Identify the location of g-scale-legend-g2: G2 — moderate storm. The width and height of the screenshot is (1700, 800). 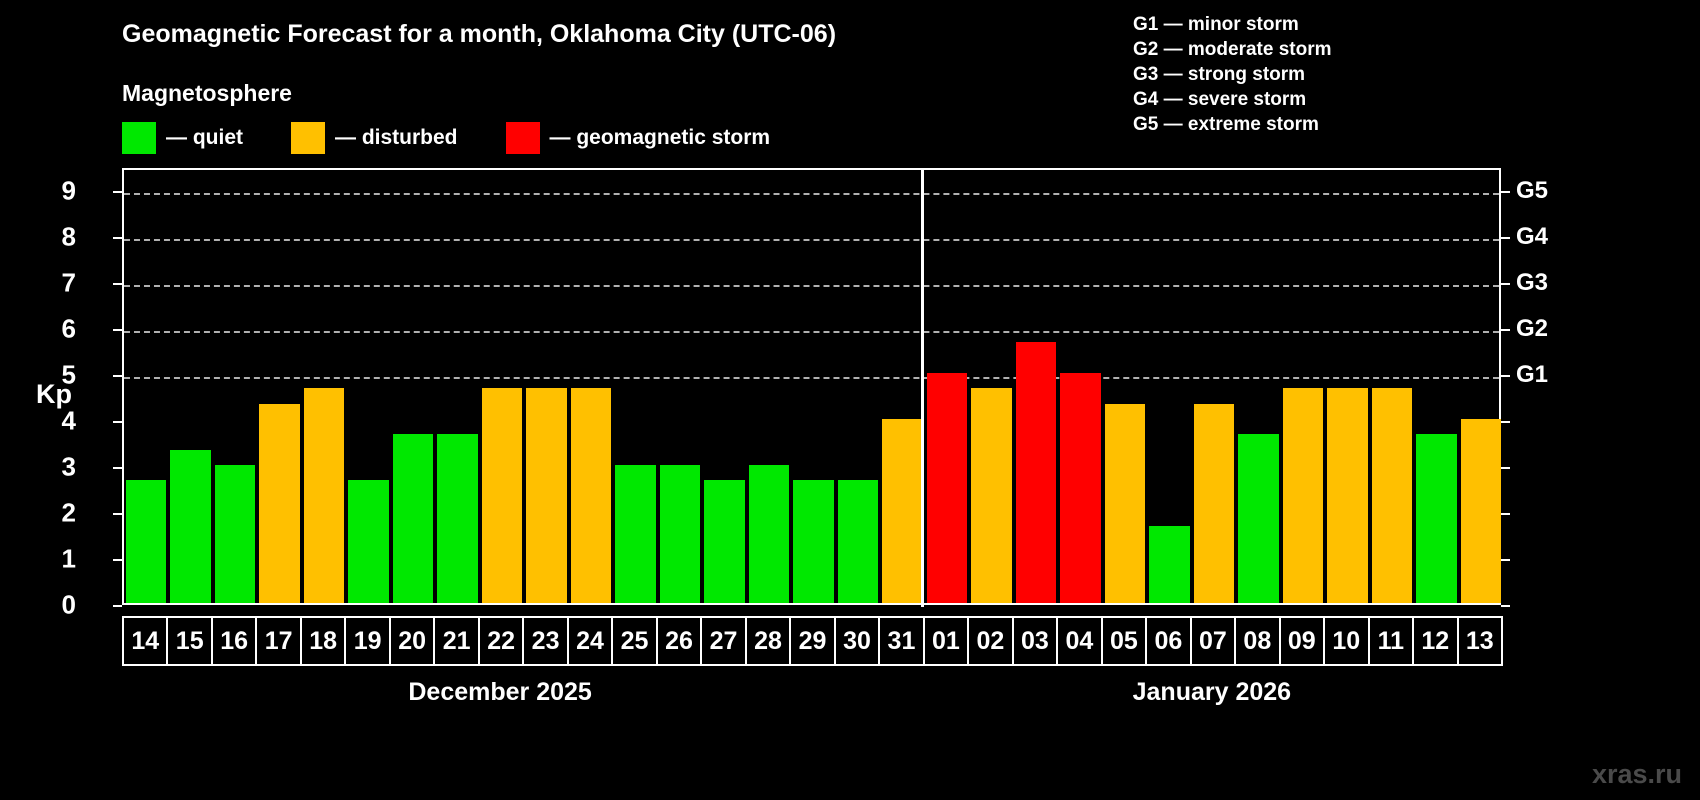
(1232, 49).